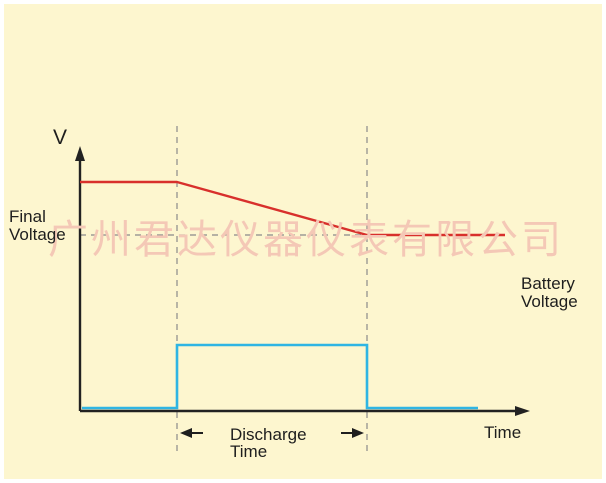  I want to click on battery-voltage-label-line2: Voltage, so click(549, 301).